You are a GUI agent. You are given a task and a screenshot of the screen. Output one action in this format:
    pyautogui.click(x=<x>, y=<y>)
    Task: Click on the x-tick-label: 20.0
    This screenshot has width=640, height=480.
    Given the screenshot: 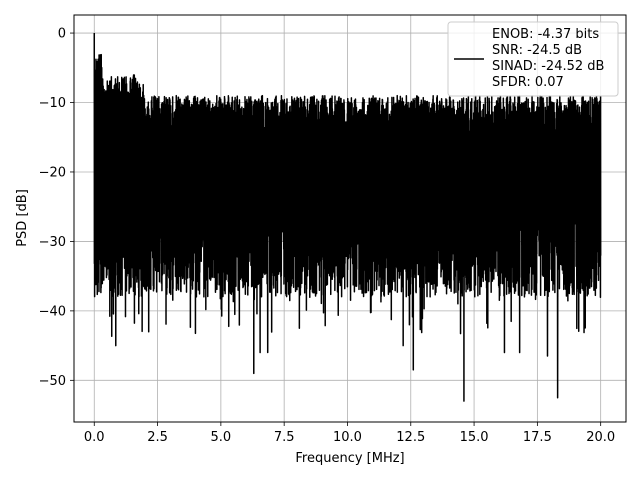 What is the action you would take?
    pyautogui.click(x=600, y=437)
    